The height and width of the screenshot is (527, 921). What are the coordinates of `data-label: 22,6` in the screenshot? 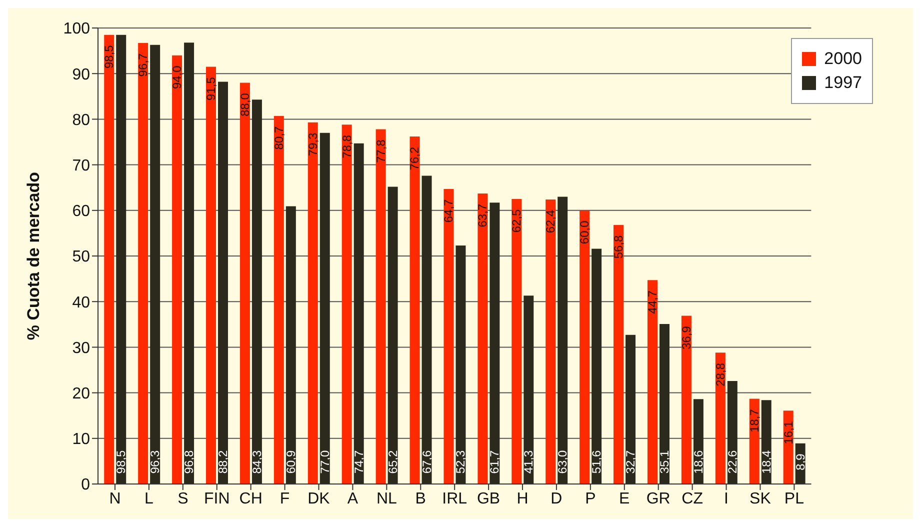 It's located at (732, 462).